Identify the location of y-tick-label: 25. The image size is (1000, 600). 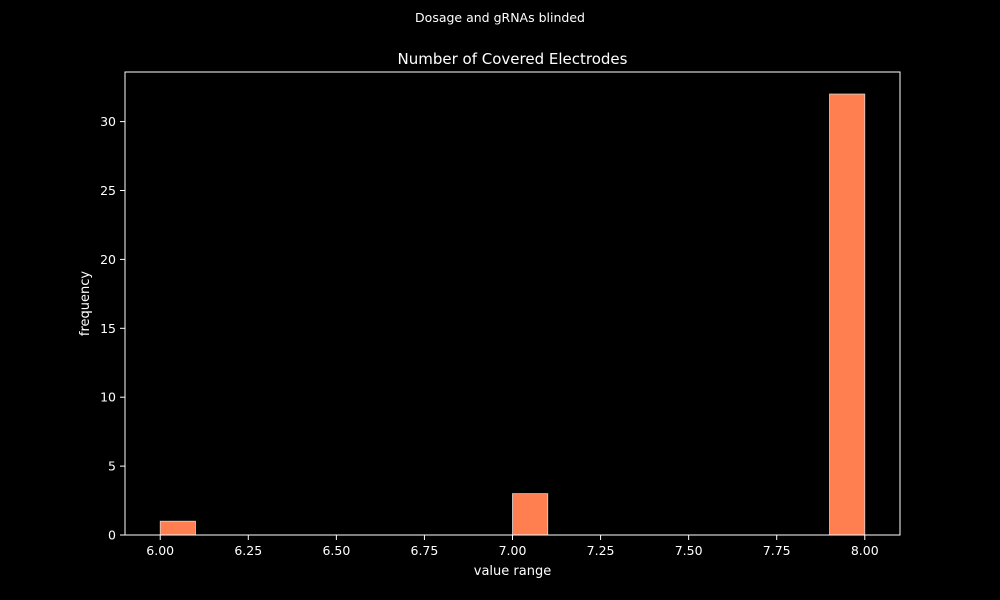
(108, 190).